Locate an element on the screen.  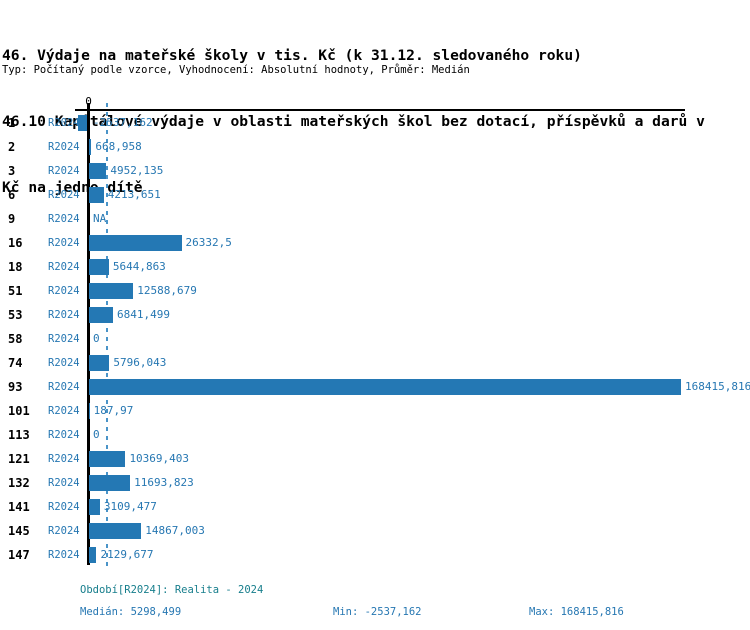
zero-axis-line is located at coordinates (88, 334).